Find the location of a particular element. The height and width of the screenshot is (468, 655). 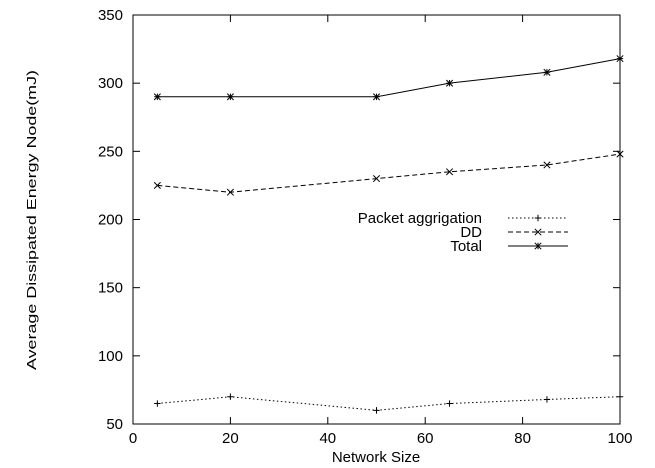

x-tick-labels: 0 20 40 60 80 100 is located at coordinates (381, 438).